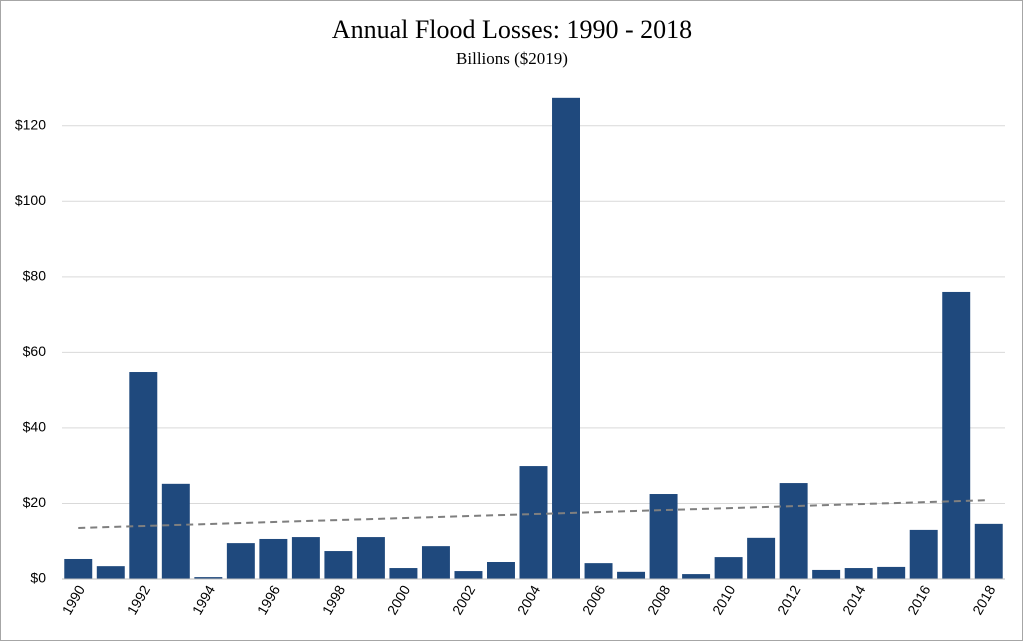 The height and width of the screenshot is (642, 1024). Describe the element at coordinates (38, 578) in the screenshot. I see `y-tick-label: $0` at that location.